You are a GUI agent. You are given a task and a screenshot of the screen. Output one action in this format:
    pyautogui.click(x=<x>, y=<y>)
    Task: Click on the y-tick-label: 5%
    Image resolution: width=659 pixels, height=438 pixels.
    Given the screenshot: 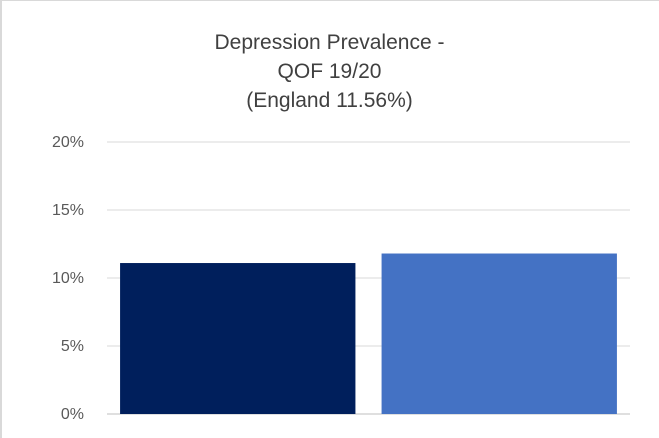 What is the action you would take?
    pyautogui.click(x=72, y=346)
    